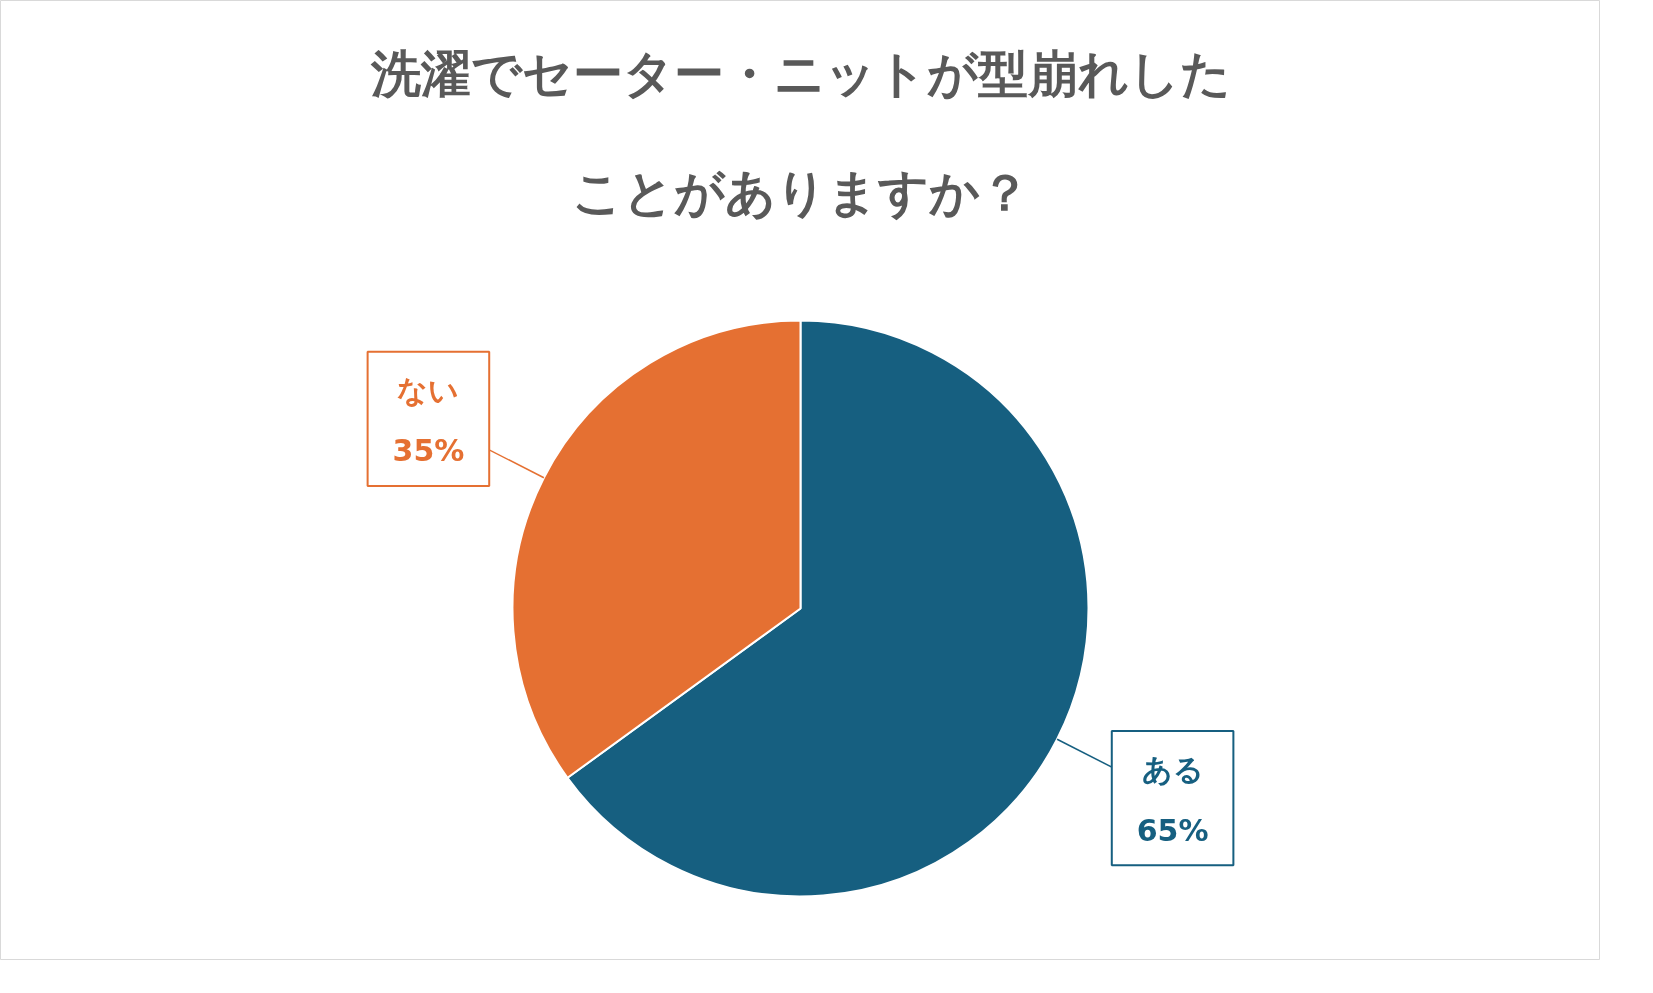 This screenshot has width=1653, height=993. Describe the element at coordinates (428, 451) in the screenshot. I see `data-label: 35%` at that location.